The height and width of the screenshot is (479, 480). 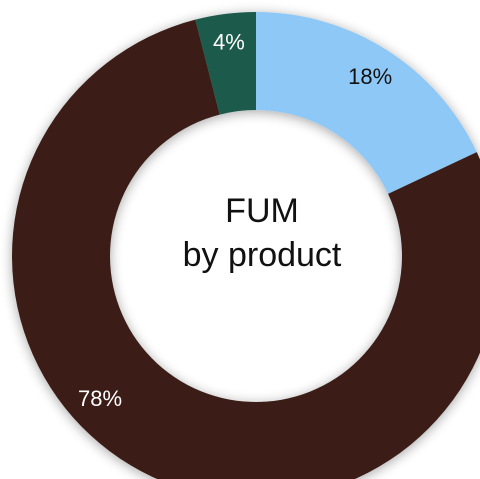 I want to click on center-title-line-2: by product, so click(x=262, y=255).